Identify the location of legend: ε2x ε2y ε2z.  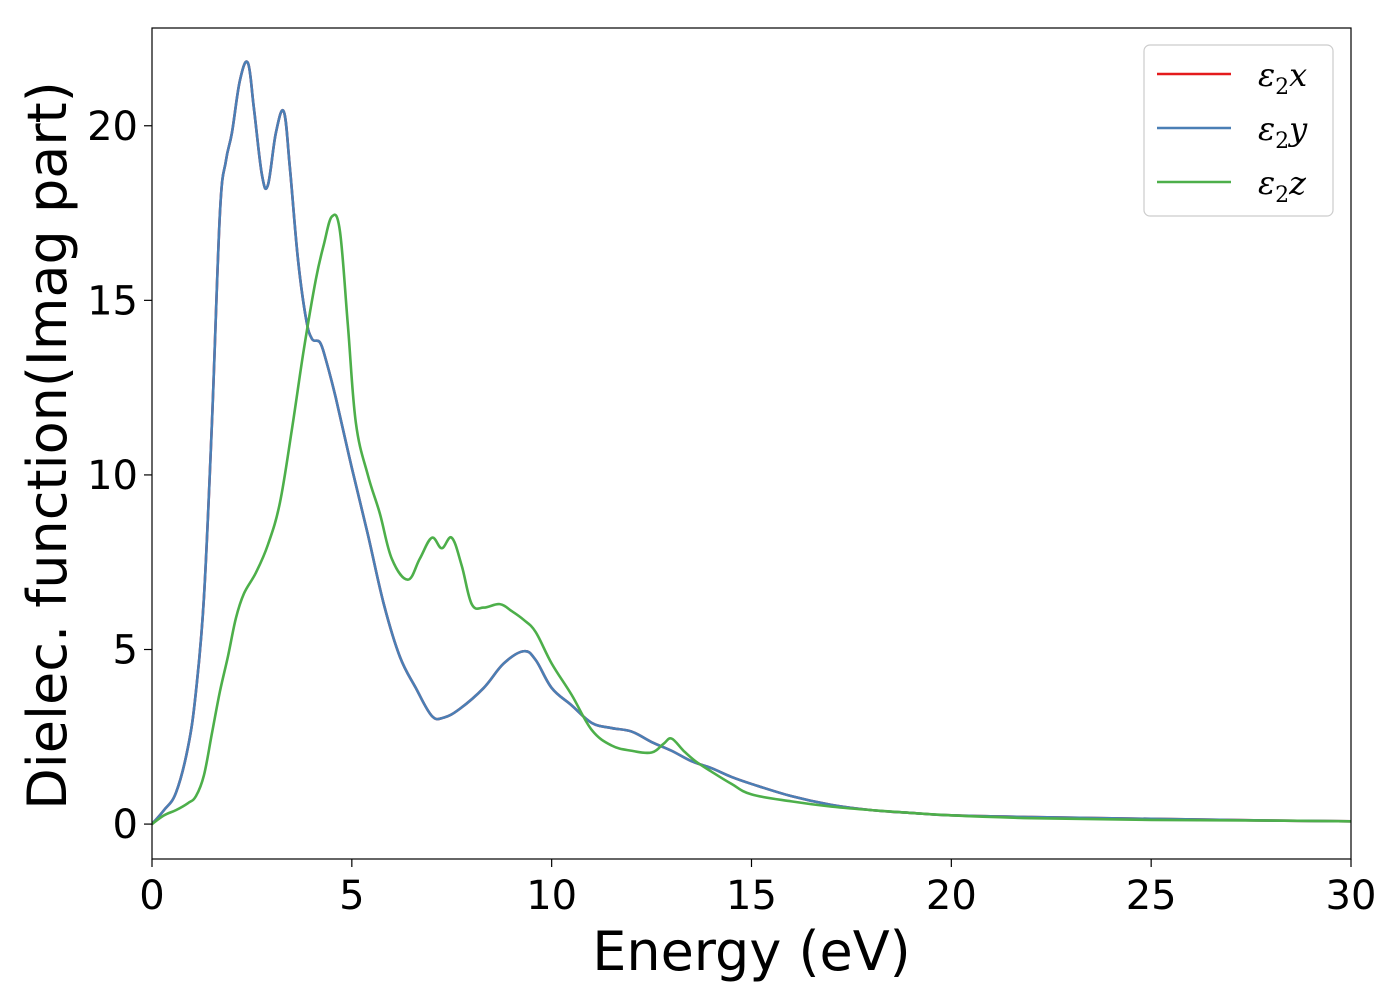
(1238, 130).